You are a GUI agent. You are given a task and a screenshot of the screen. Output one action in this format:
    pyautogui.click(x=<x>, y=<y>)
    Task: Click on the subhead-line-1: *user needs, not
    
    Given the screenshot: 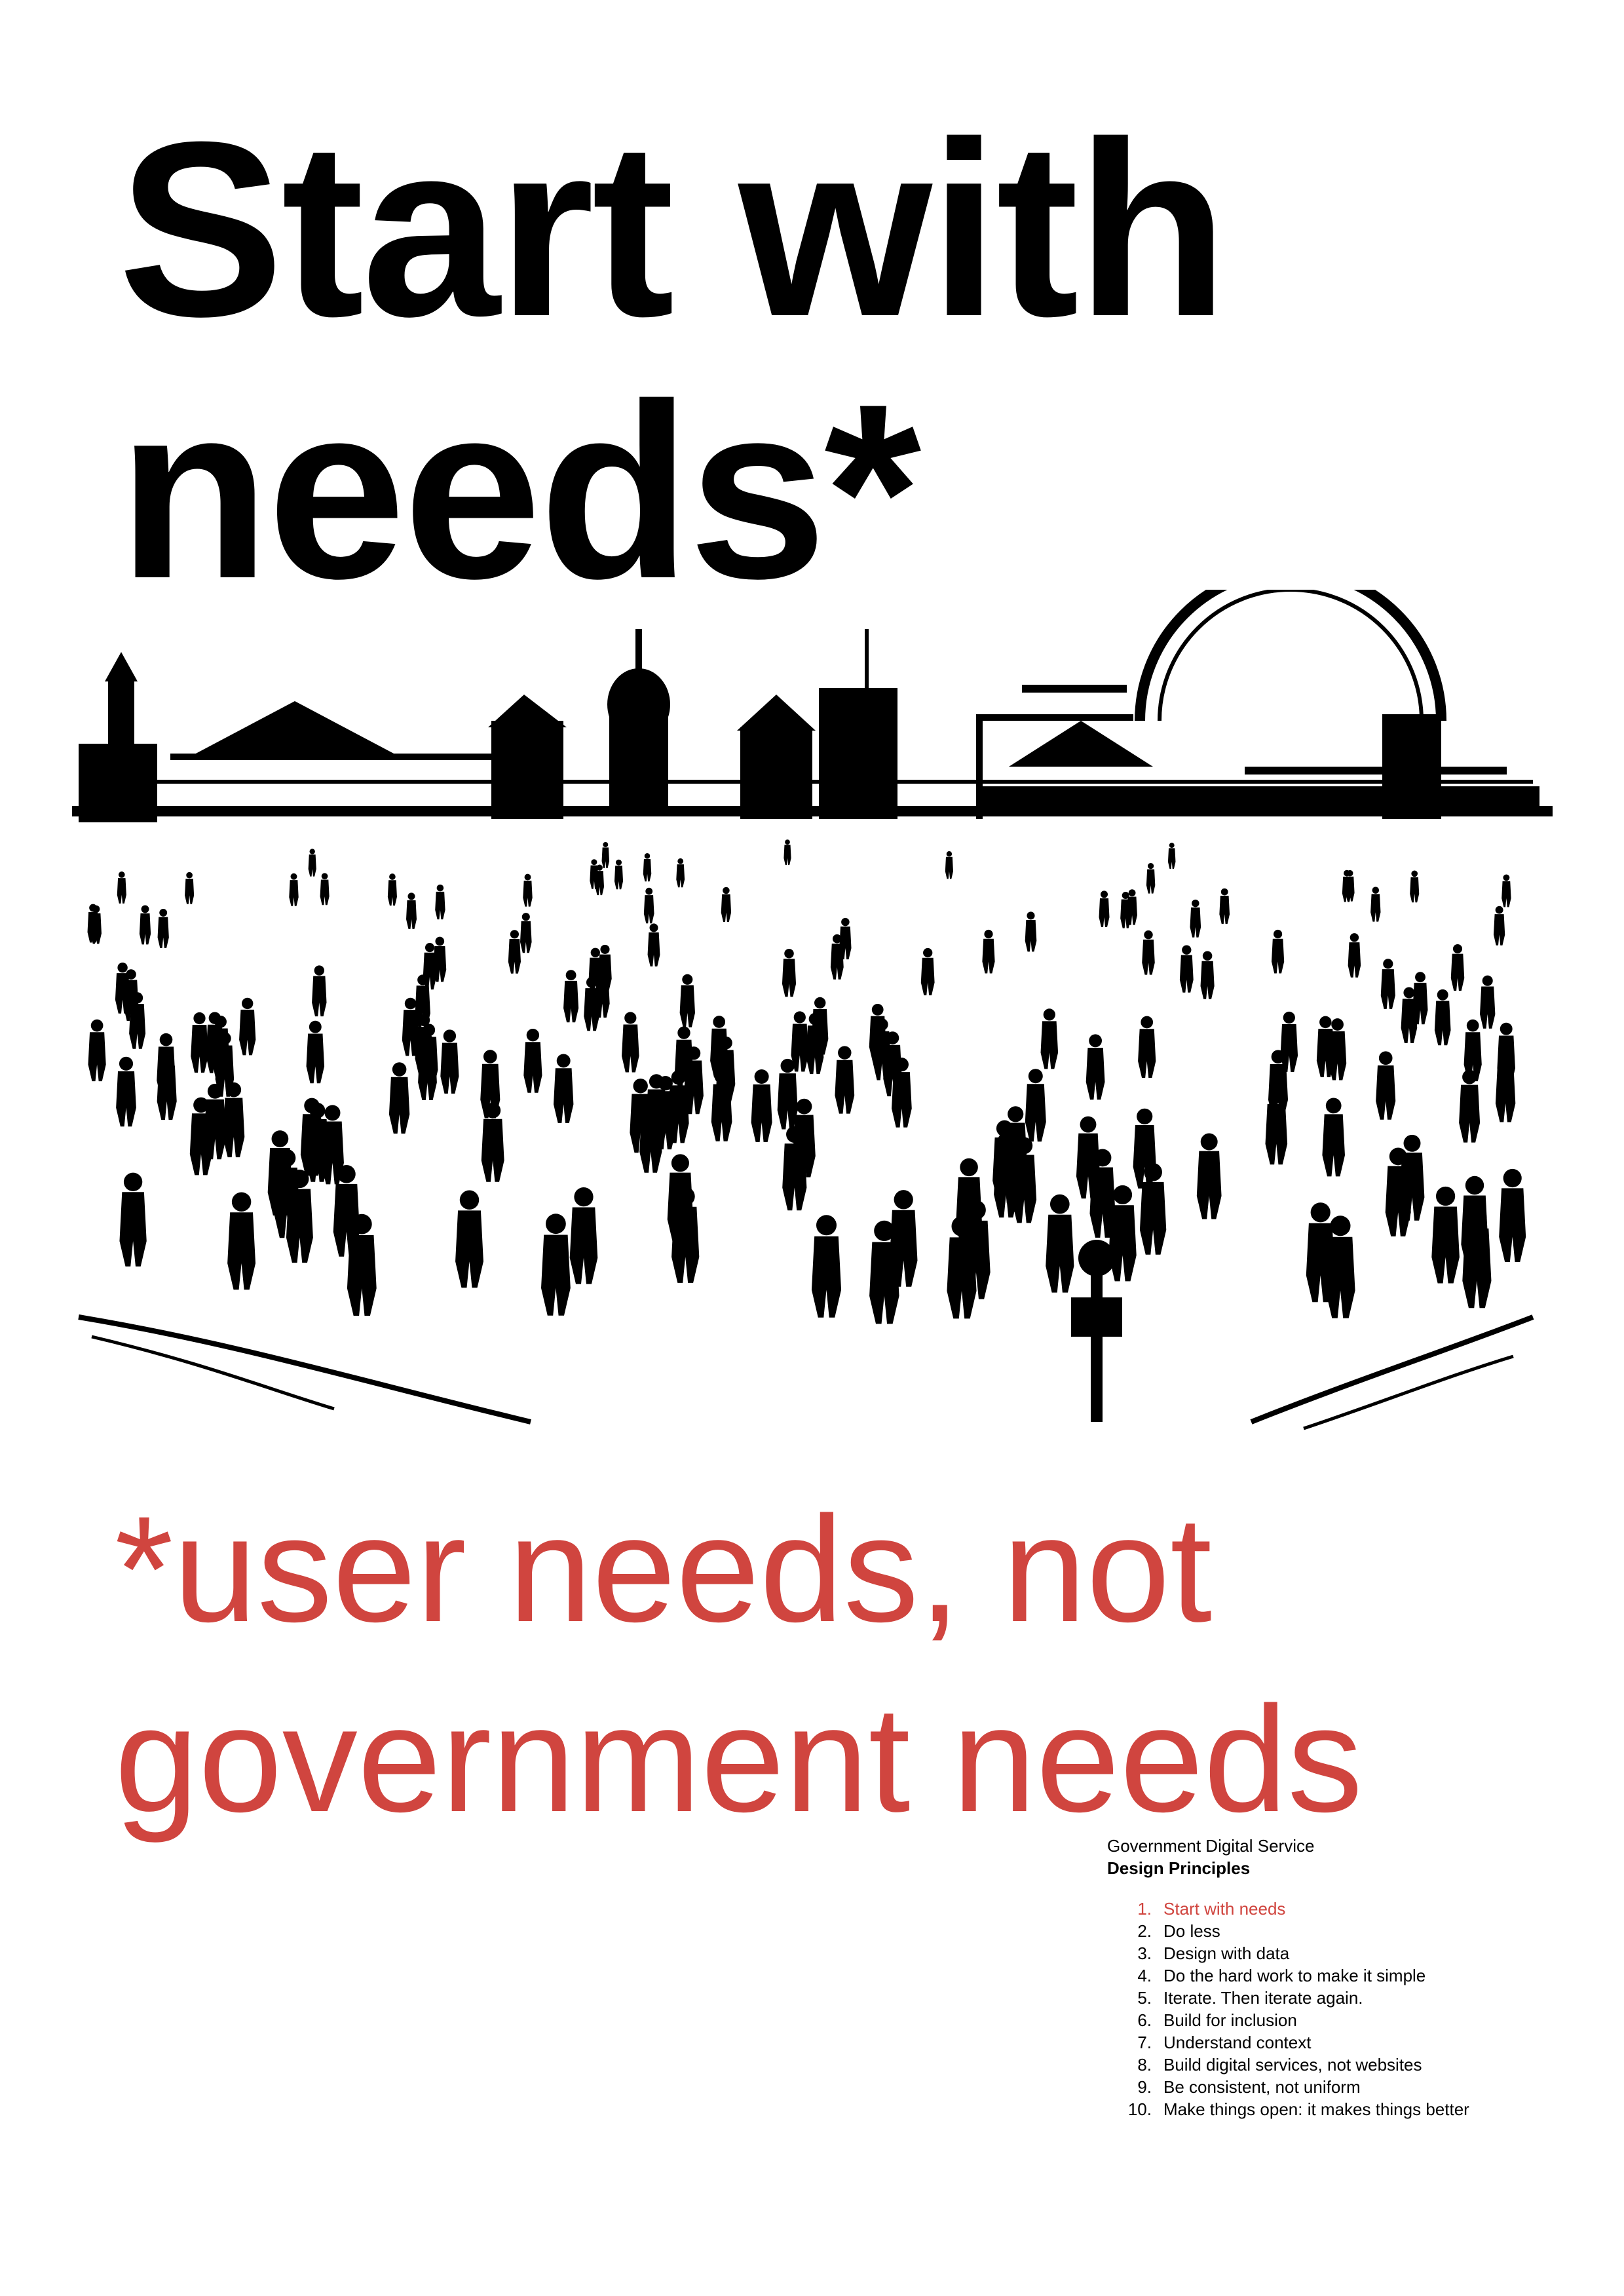 What is the action you would take?
    pyautogui.click(x=664, y=1569)
    